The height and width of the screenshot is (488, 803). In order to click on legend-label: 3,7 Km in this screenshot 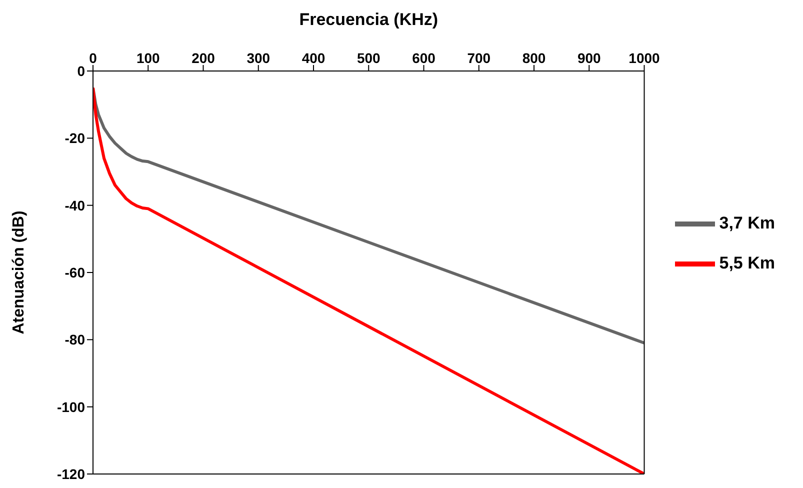, I will do `click(747, 222)`.